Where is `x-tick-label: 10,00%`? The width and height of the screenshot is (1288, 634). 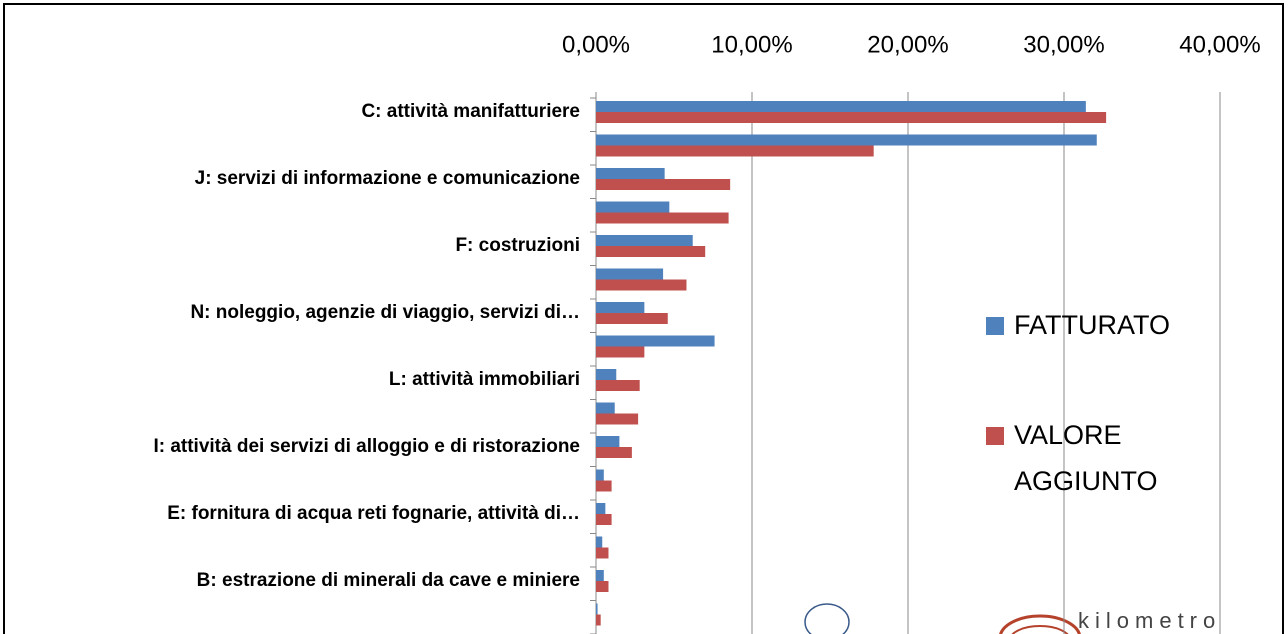 x-tick-label: 10,00% is located at coordinates (751, 44).